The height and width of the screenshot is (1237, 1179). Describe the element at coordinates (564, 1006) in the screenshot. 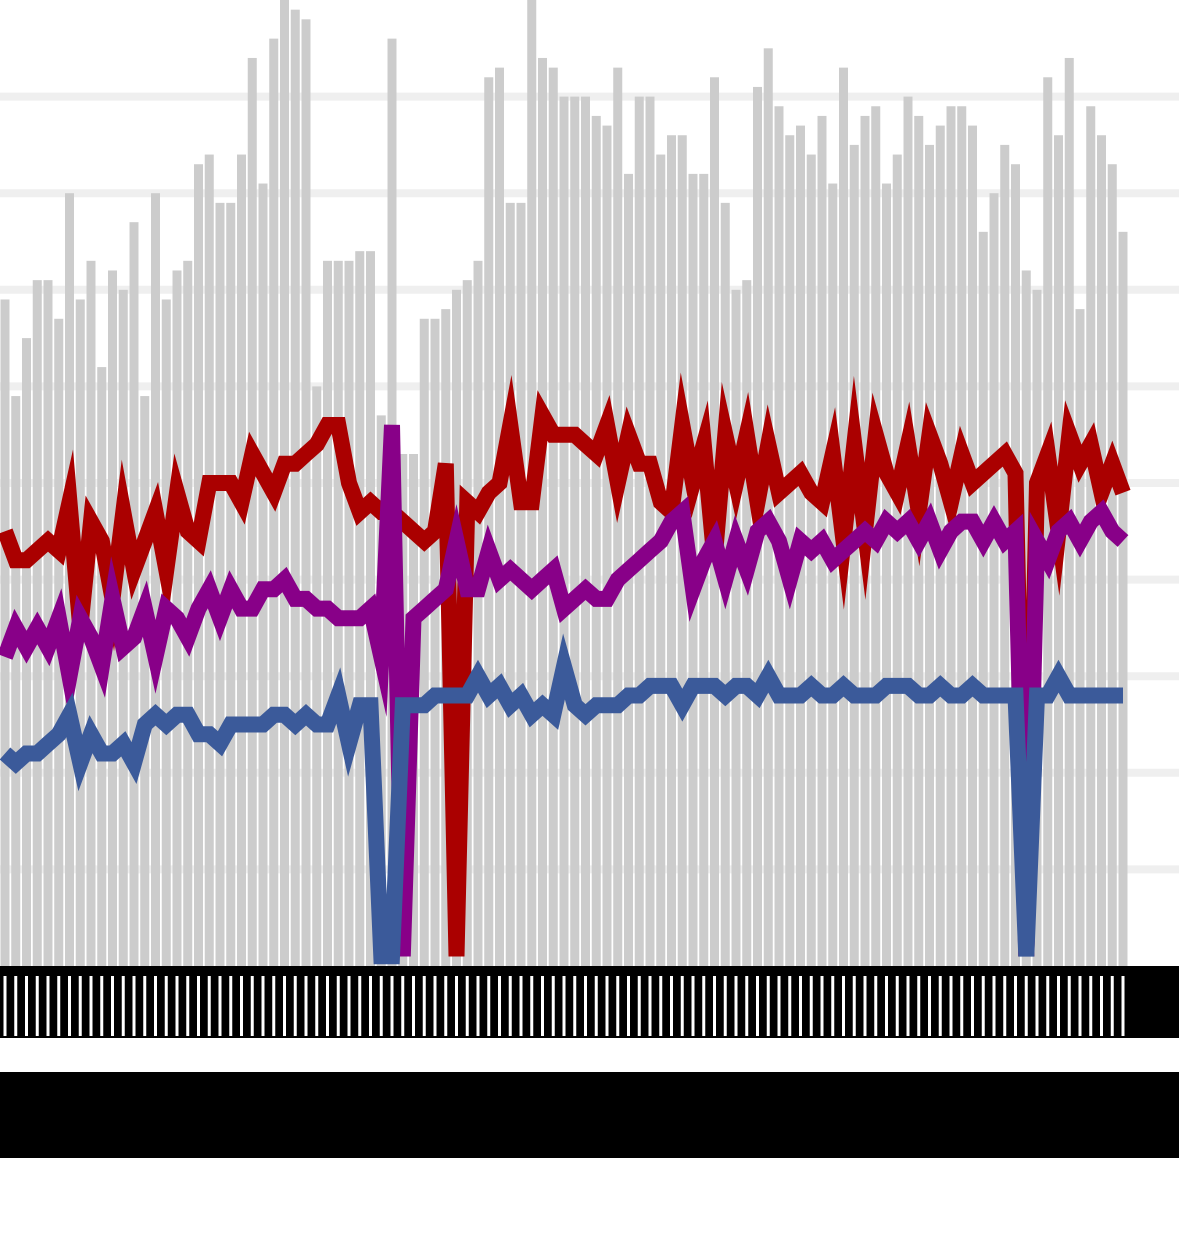

I see `x-tick-marks` at that location.